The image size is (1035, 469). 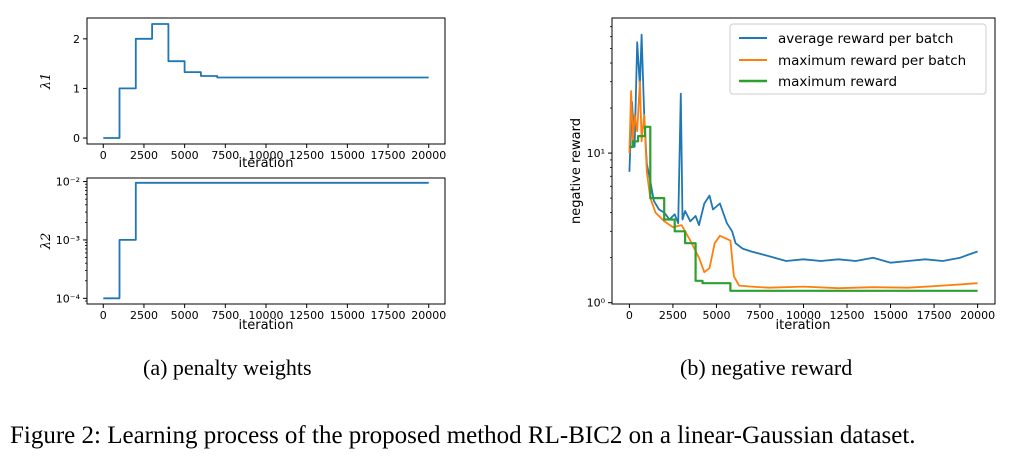 What do you see at coordinates (227, 367) in the screenshot?
I see `subcaption-a: (a) penalty weights` at bounding box center [227, 367].